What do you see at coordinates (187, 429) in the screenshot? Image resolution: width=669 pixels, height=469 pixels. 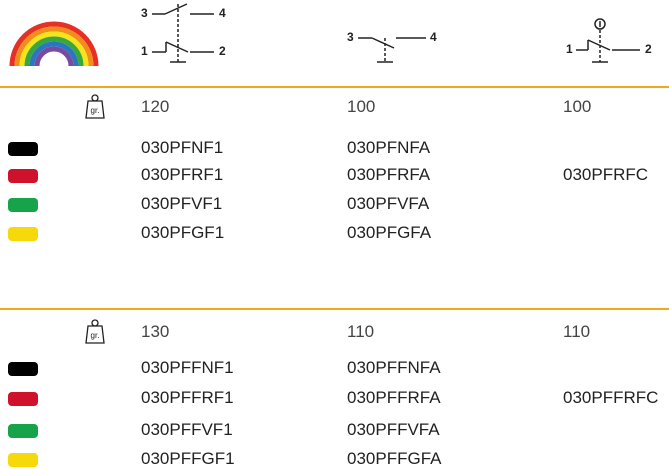 I see `product-code: 030PFFVF1` at bounding box center [187, 429].